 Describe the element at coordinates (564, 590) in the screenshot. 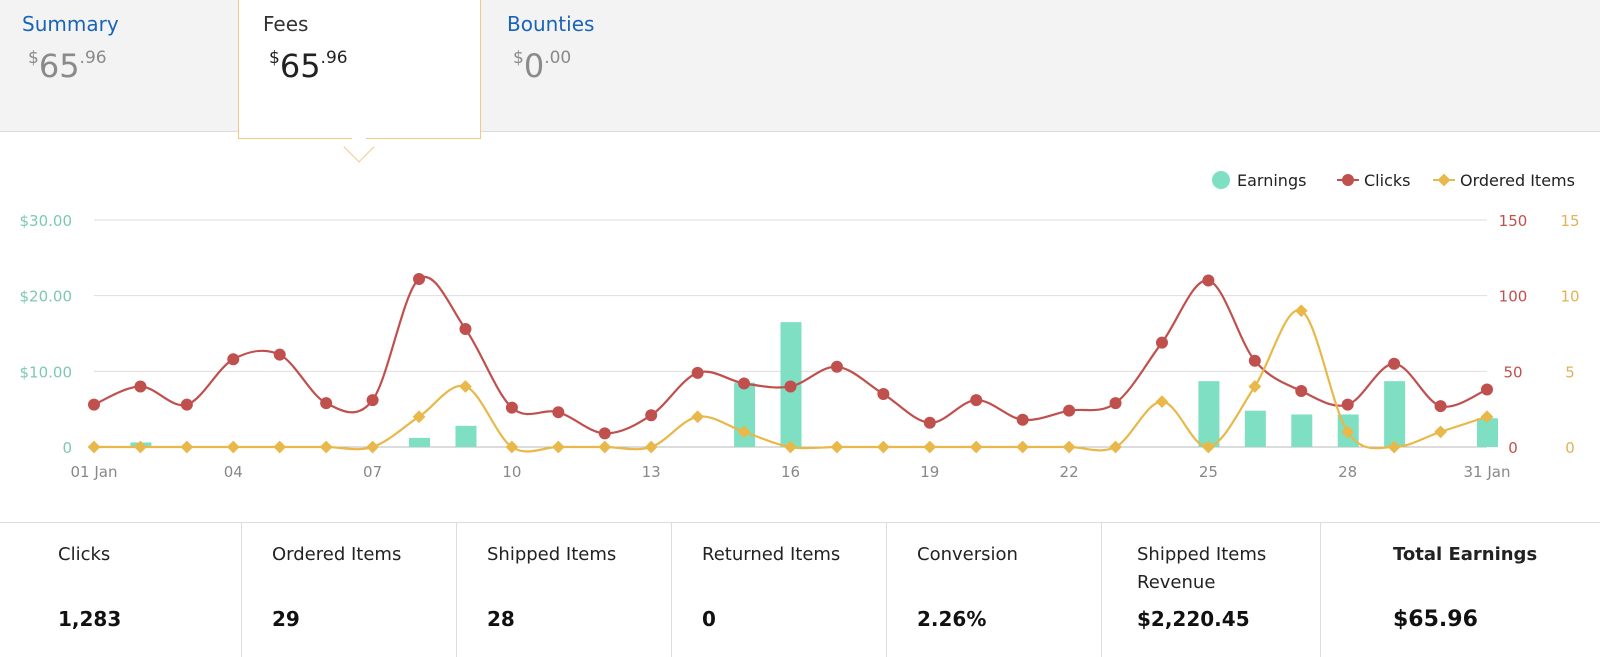

I see `stat-shipped-items: Shipped Items 28` at that location.